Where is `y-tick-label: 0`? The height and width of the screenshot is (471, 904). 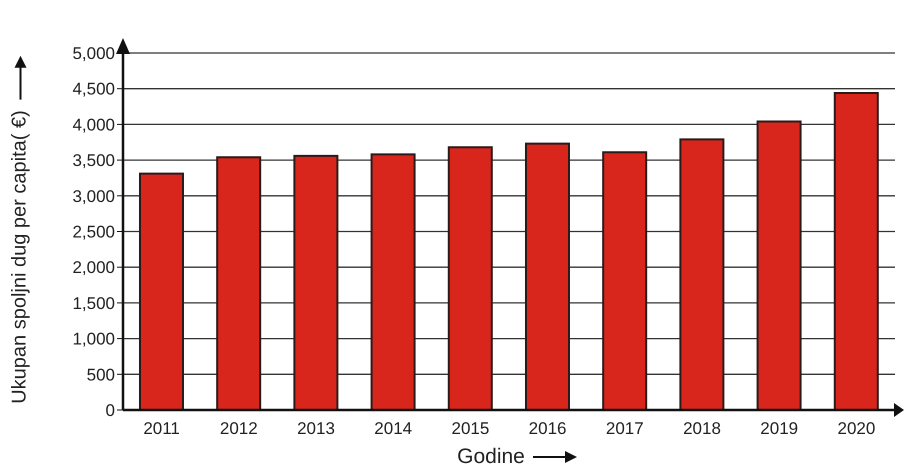
y-tick-label: 0 is located at coordinates (110, 410).